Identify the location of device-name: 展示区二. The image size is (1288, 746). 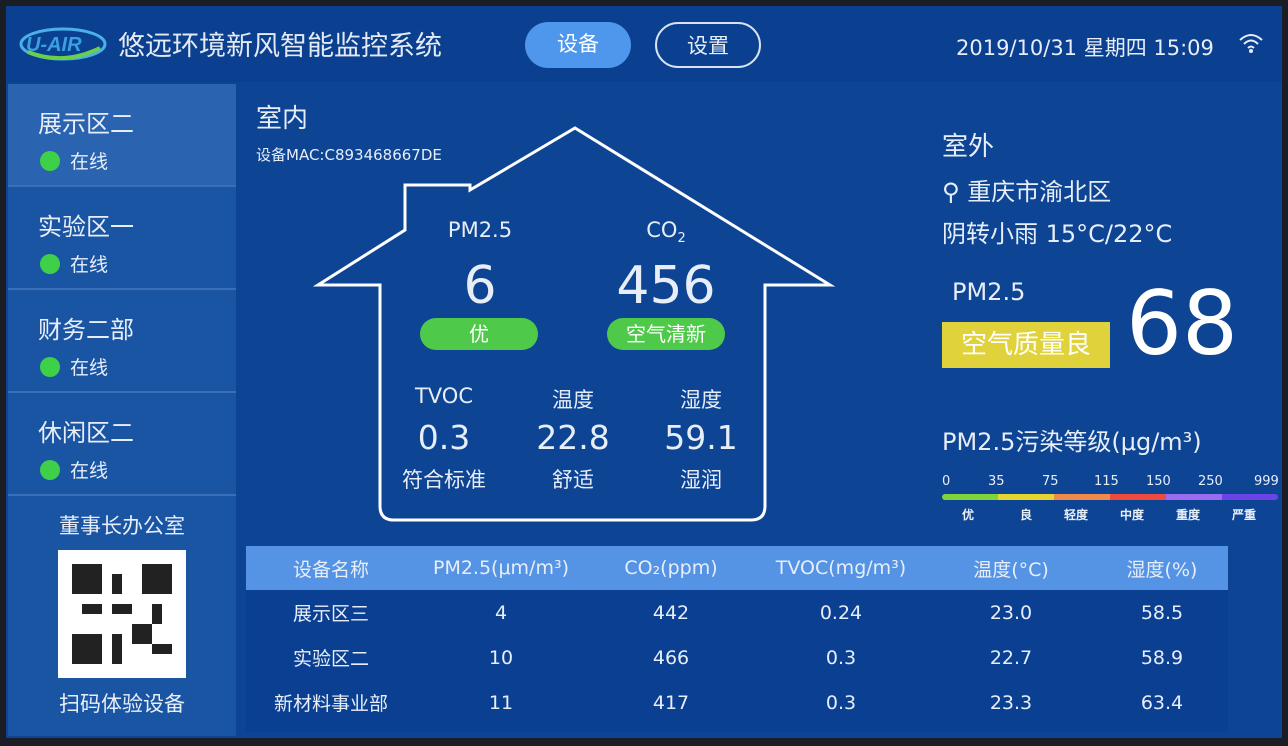
(86, 124).